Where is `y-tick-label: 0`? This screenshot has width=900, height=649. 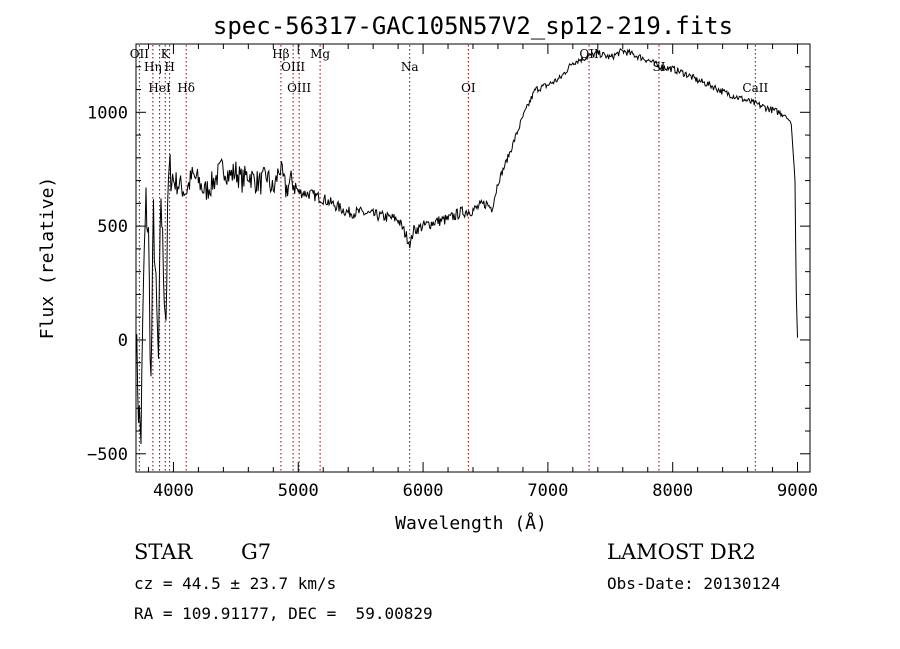 y-tick-label: 0 is located at coordinates (123, 341).